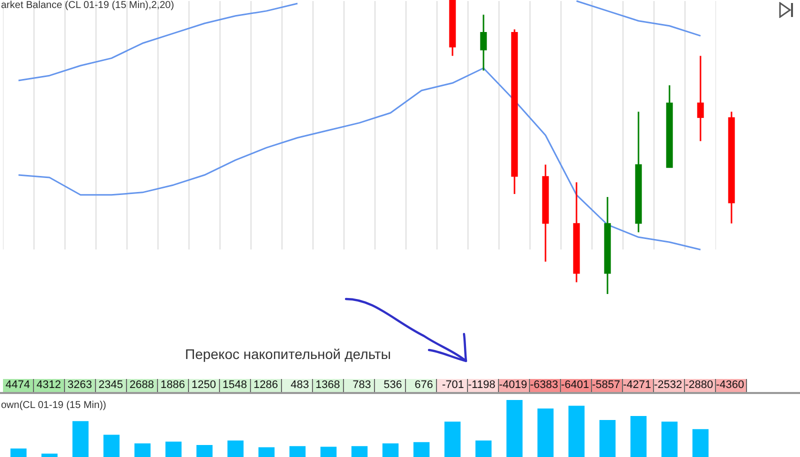 The width and height of the screenshot is (800, 457). I want to click on data-label: 4312, so click(49, 385).